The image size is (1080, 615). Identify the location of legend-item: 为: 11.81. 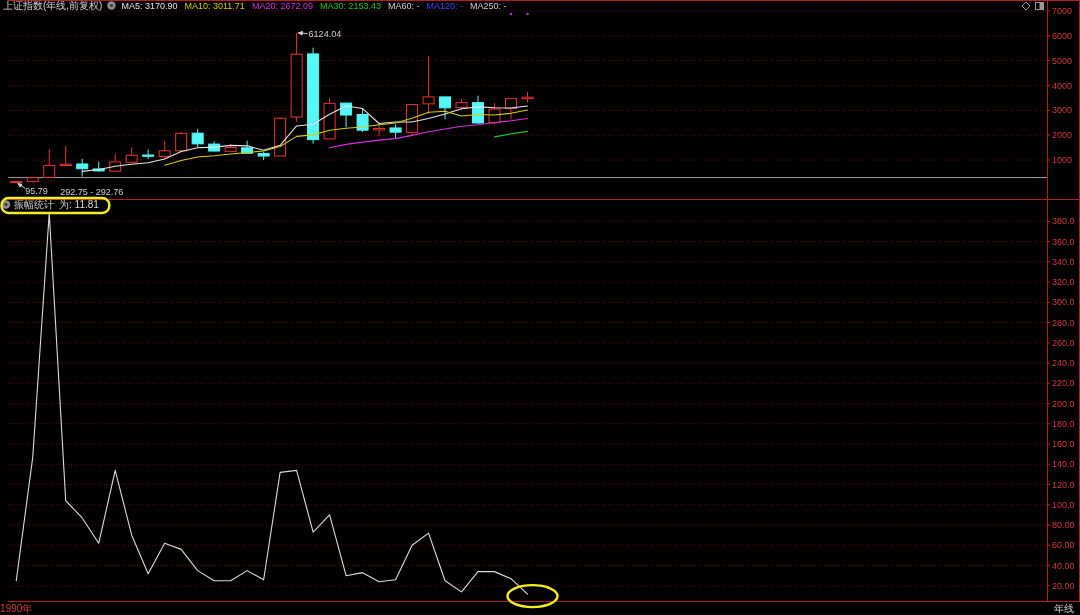
(79, 204).